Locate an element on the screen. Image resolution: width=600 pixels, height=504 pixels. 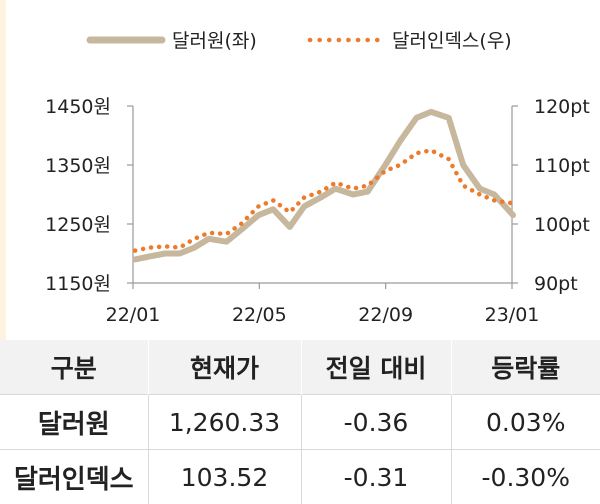
y-left-tick-label: 1350원 is located at coordinates (78, 166).